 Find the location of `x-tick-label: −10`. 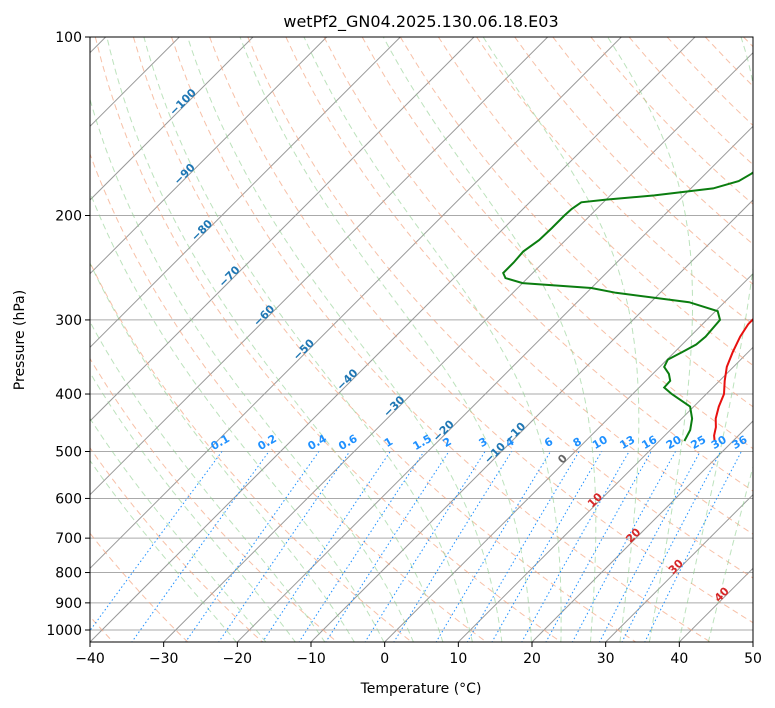

x-tick-label: −10 is located at coordinates (311, 659).